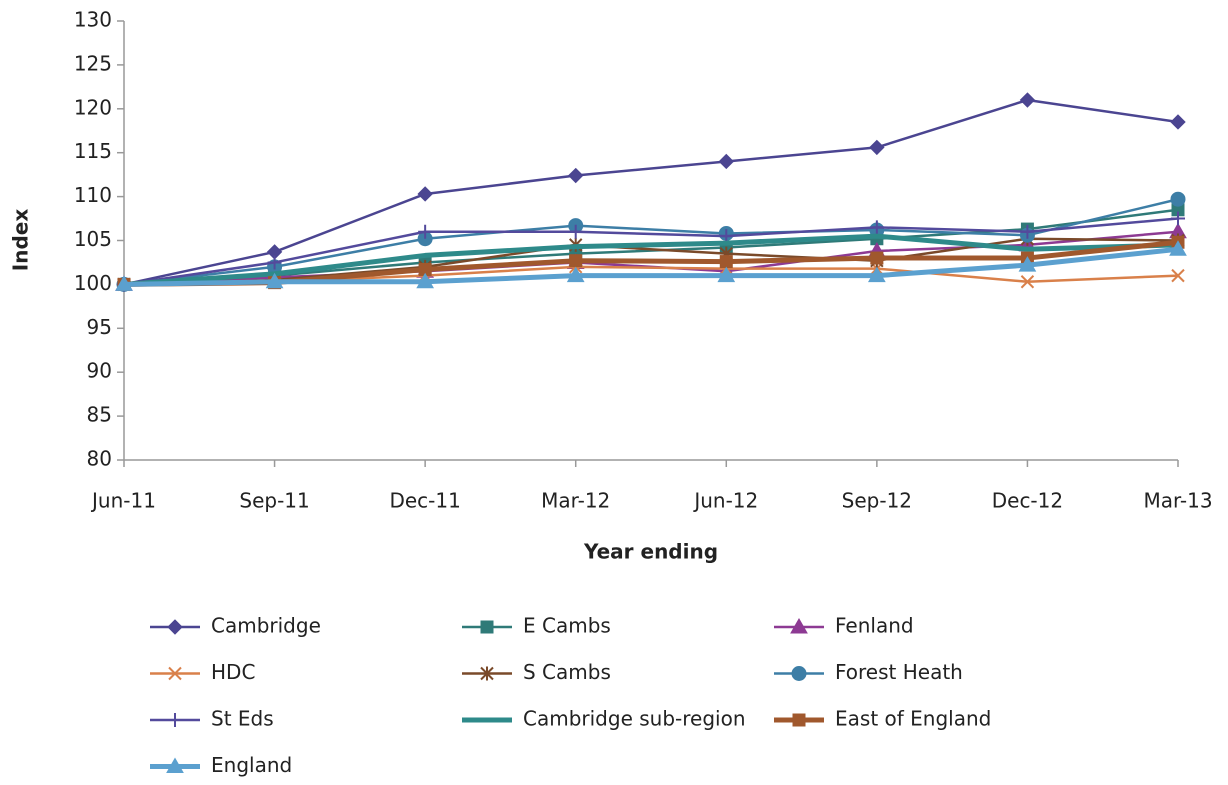  I want to click on legend-label: S Cambs, so click(567, 672).